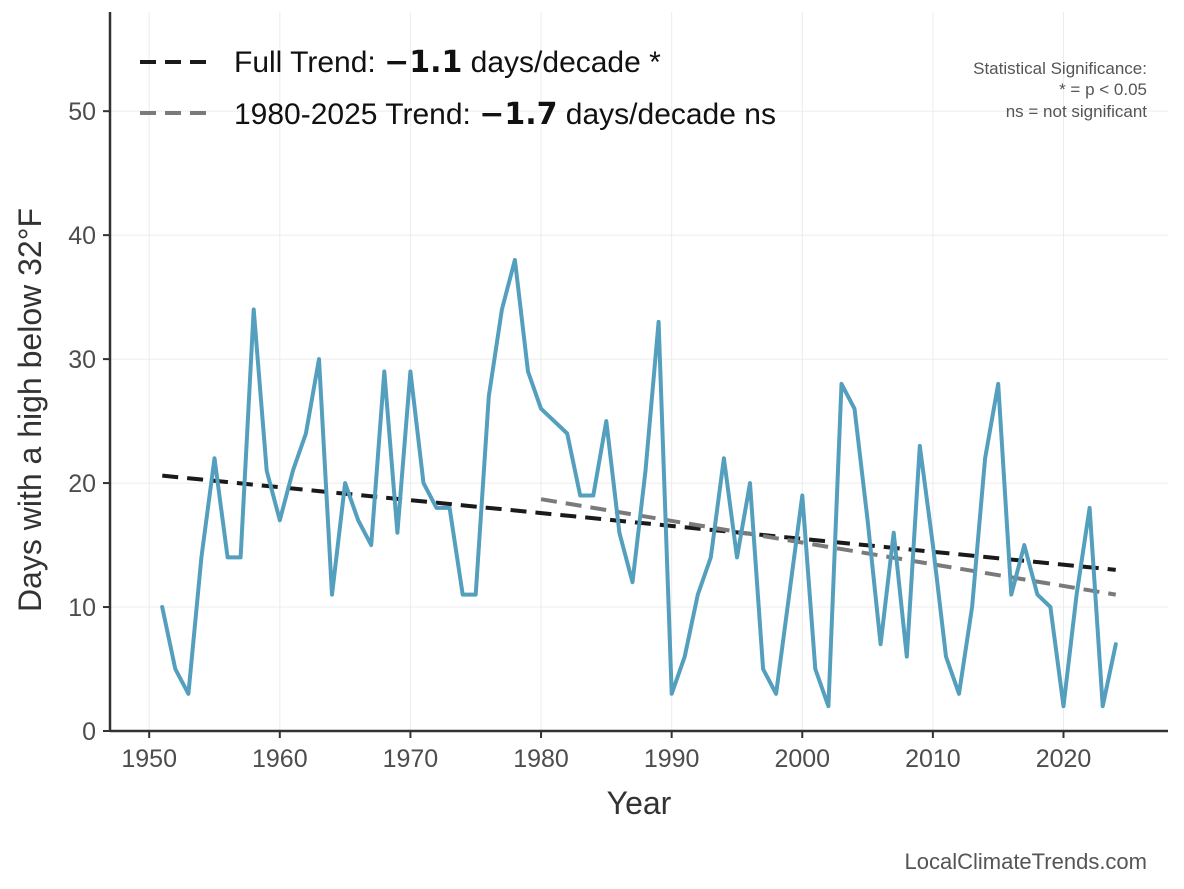 The height and width of the screenshot is (889, 1184). Describe the element at coordinates (356, 114) in the screenshot. I see `legend-1980-trend-prefix: 1980-2025 Trend:` at that location.